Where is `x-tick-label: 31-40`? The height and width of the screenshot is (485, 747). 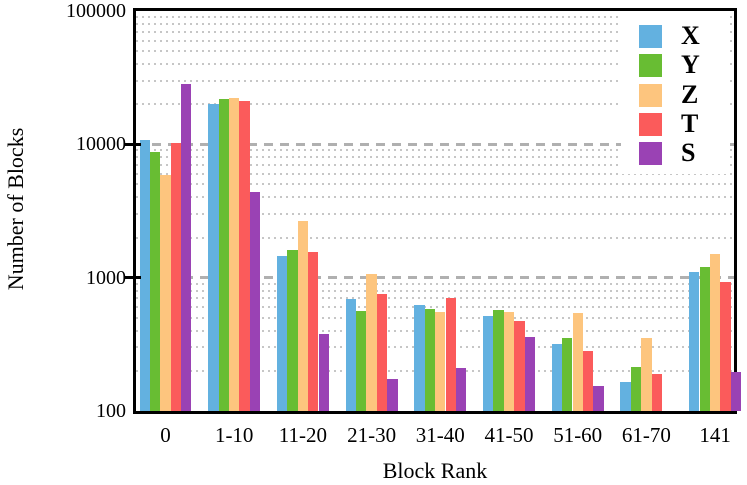
x-tick-label: 31-40 is located at coordinates (440, 435).